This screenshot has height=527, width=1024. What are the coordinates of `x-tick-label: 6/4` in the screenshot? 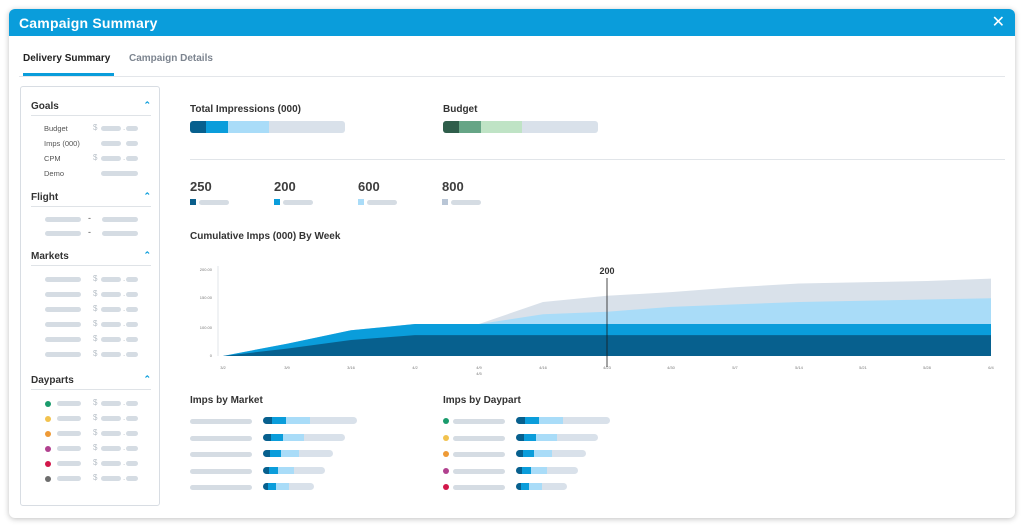 It's located at (991, 367).